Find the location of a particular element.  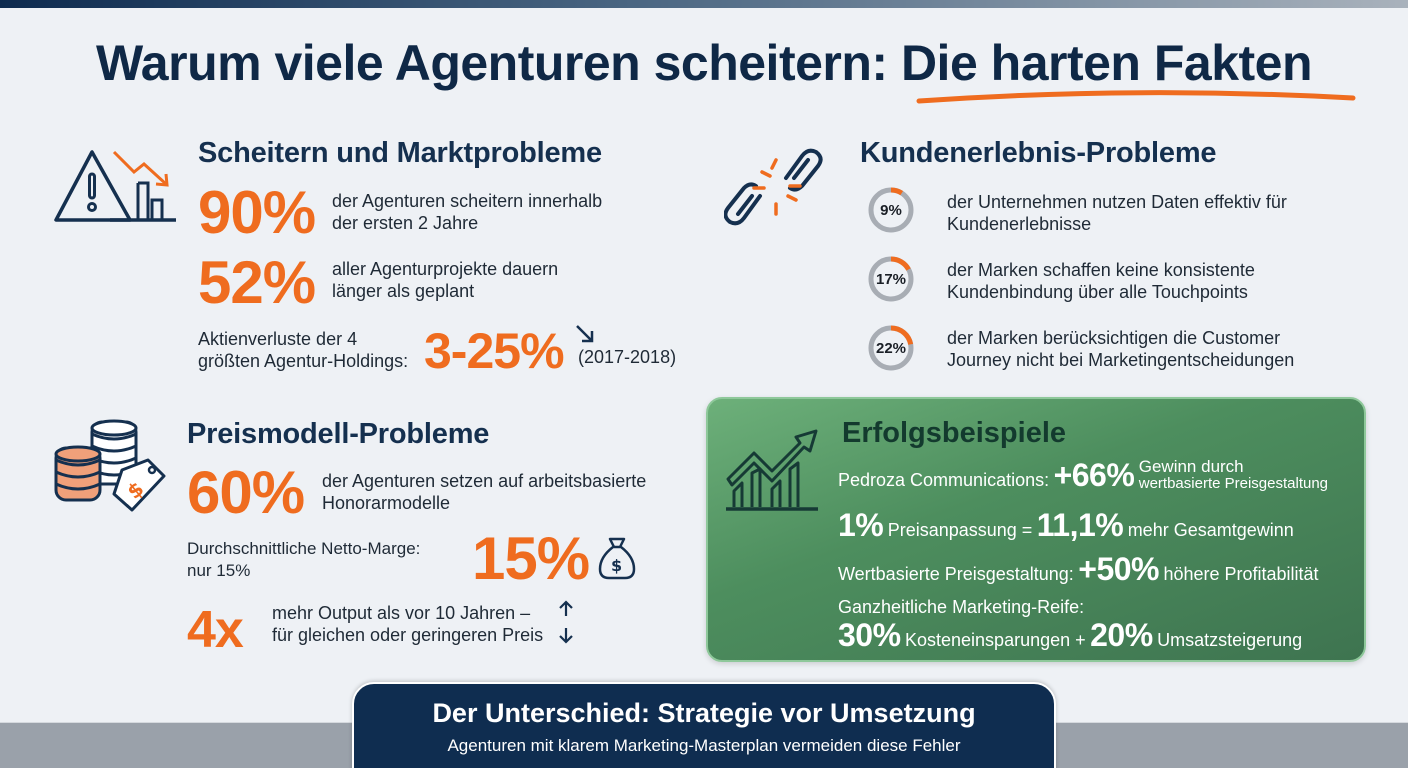

success-text: Preisanpassung = is located at coordinates (960, 530).